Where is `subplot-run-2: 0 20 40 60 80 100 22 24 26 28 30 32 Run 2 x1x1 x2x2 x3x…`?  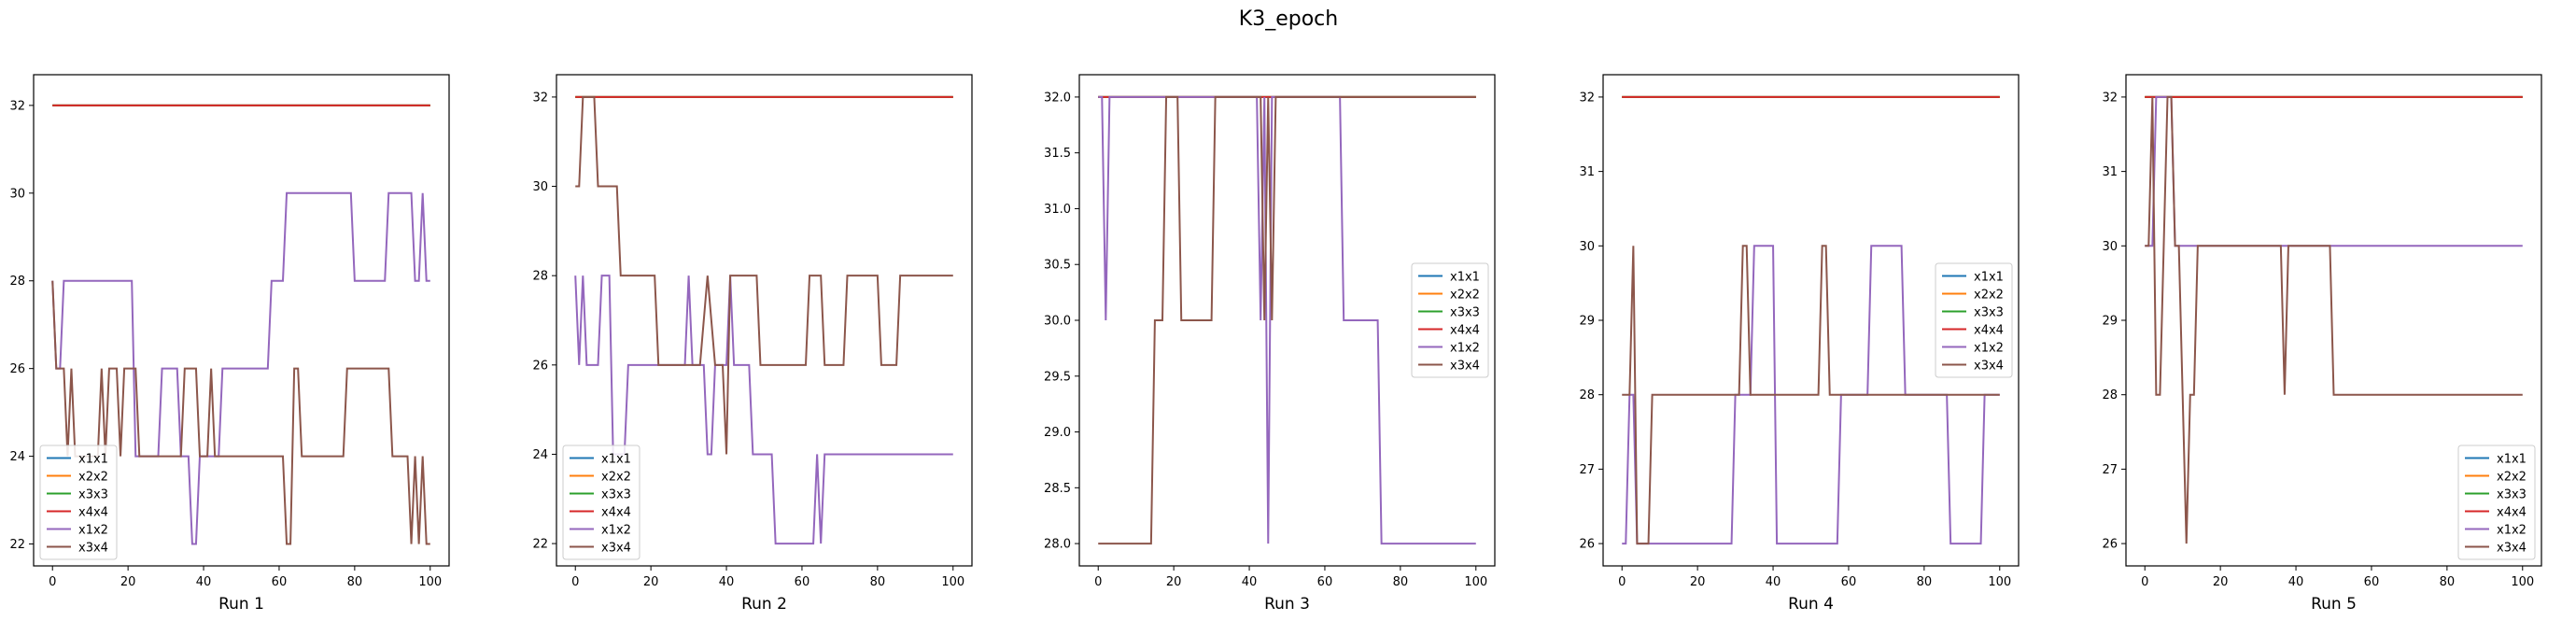 subplot-run-2: 0 20 40 60 80 100 22 24 26 28 30 32 Run 2 x1x1 x2x2 x3x… is located at coordinates (752, 344).